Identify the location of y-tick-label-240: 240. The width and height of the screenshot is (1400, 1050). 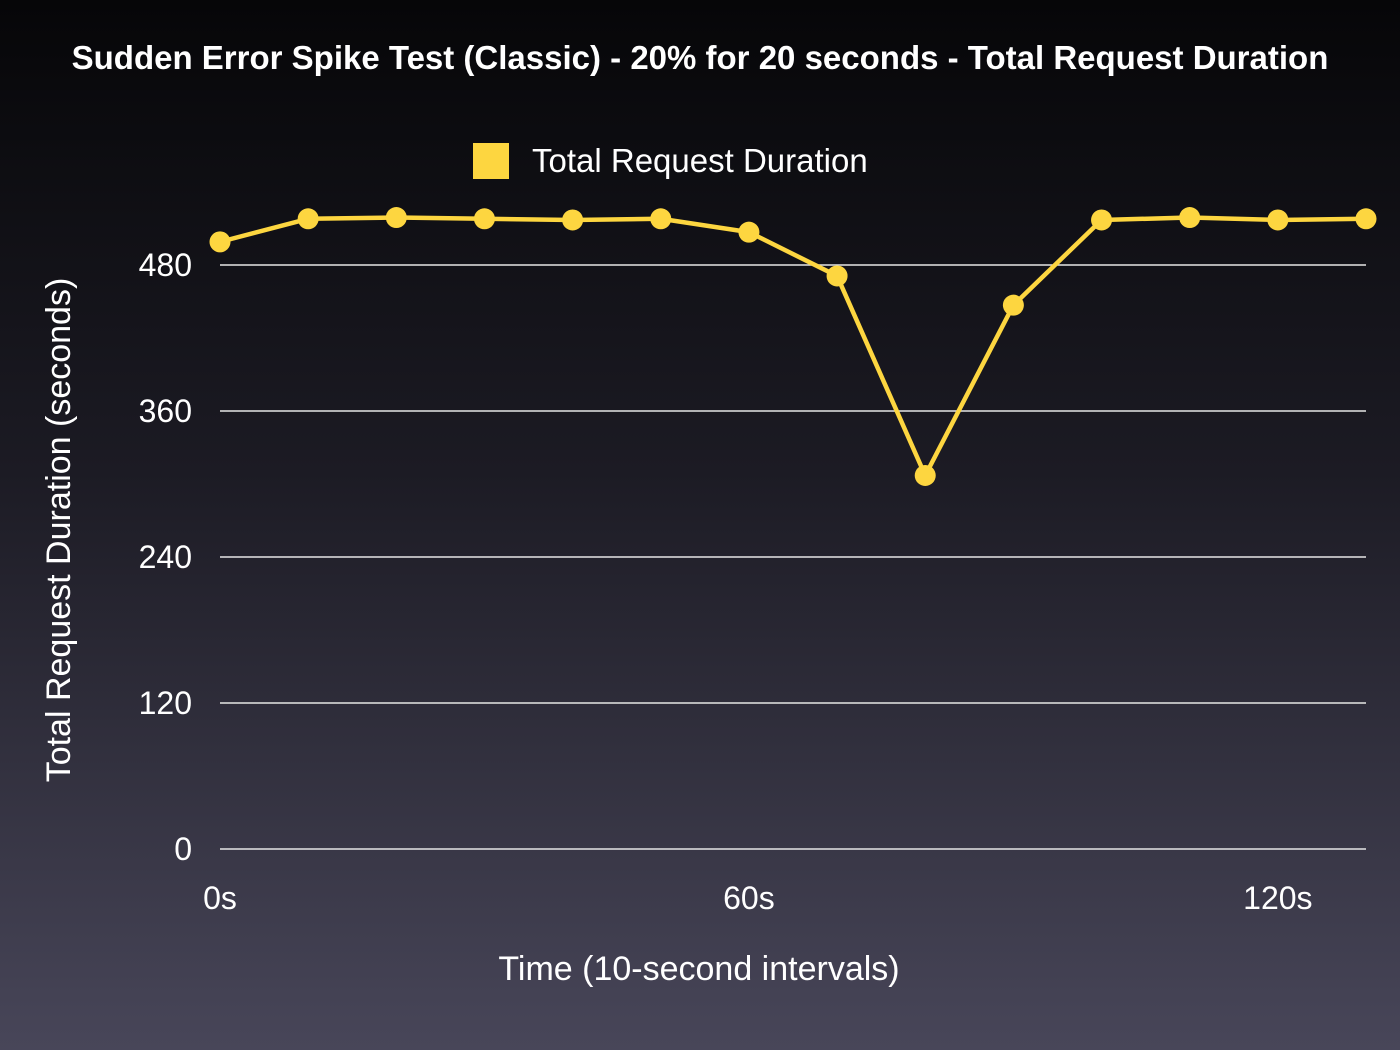
(165, 557).